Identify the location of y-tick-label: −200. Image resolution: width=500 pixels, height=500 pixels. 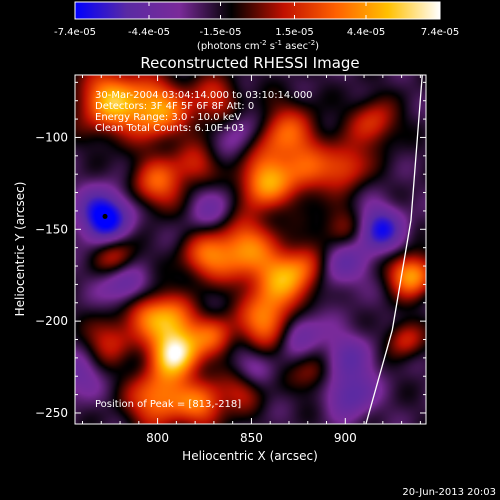
(51, 321).